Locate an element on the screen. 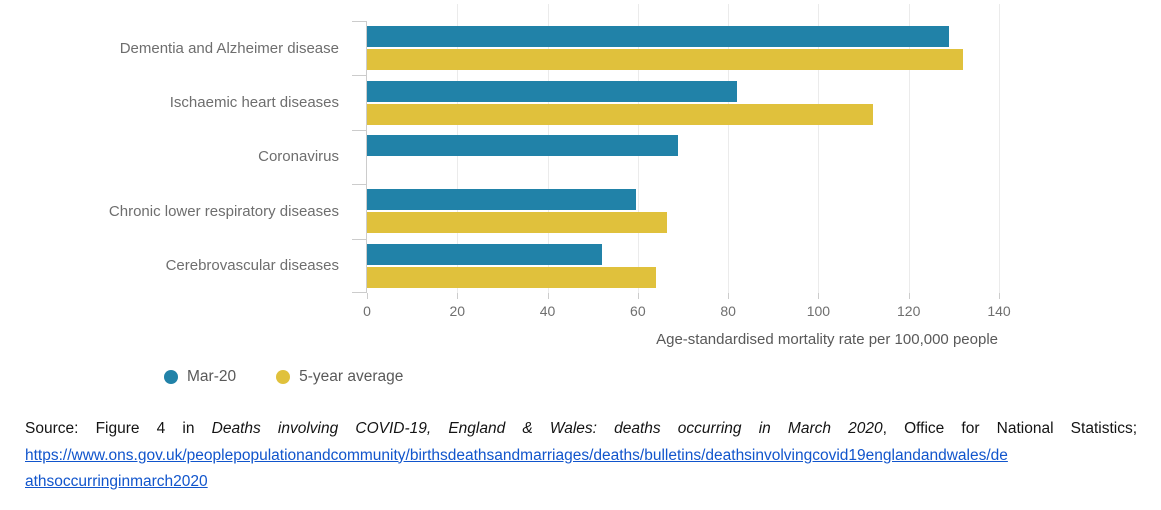  category-label: Ischaemic heart diseases is located at coordinates (254, 102).